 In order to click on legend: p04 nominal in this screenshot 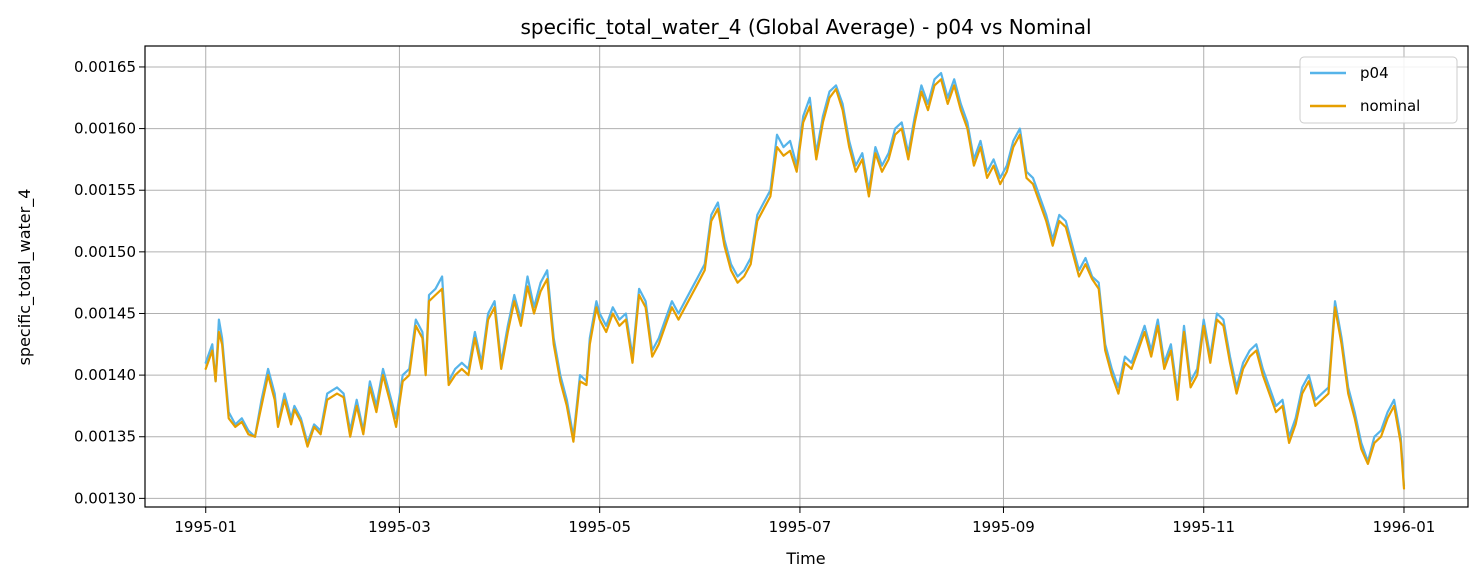, I will do `click(1378, 90)`.